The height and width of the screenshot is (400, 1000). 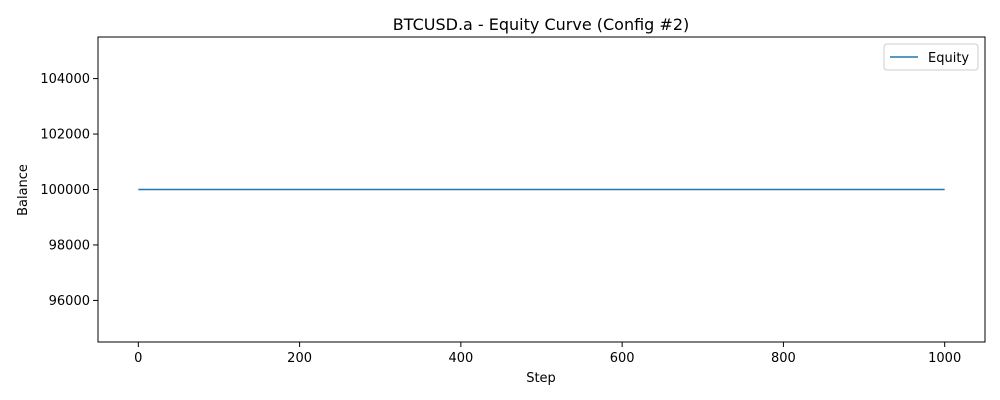 I want to click on y-tick-label: 104000, so click(x=65, y=79).